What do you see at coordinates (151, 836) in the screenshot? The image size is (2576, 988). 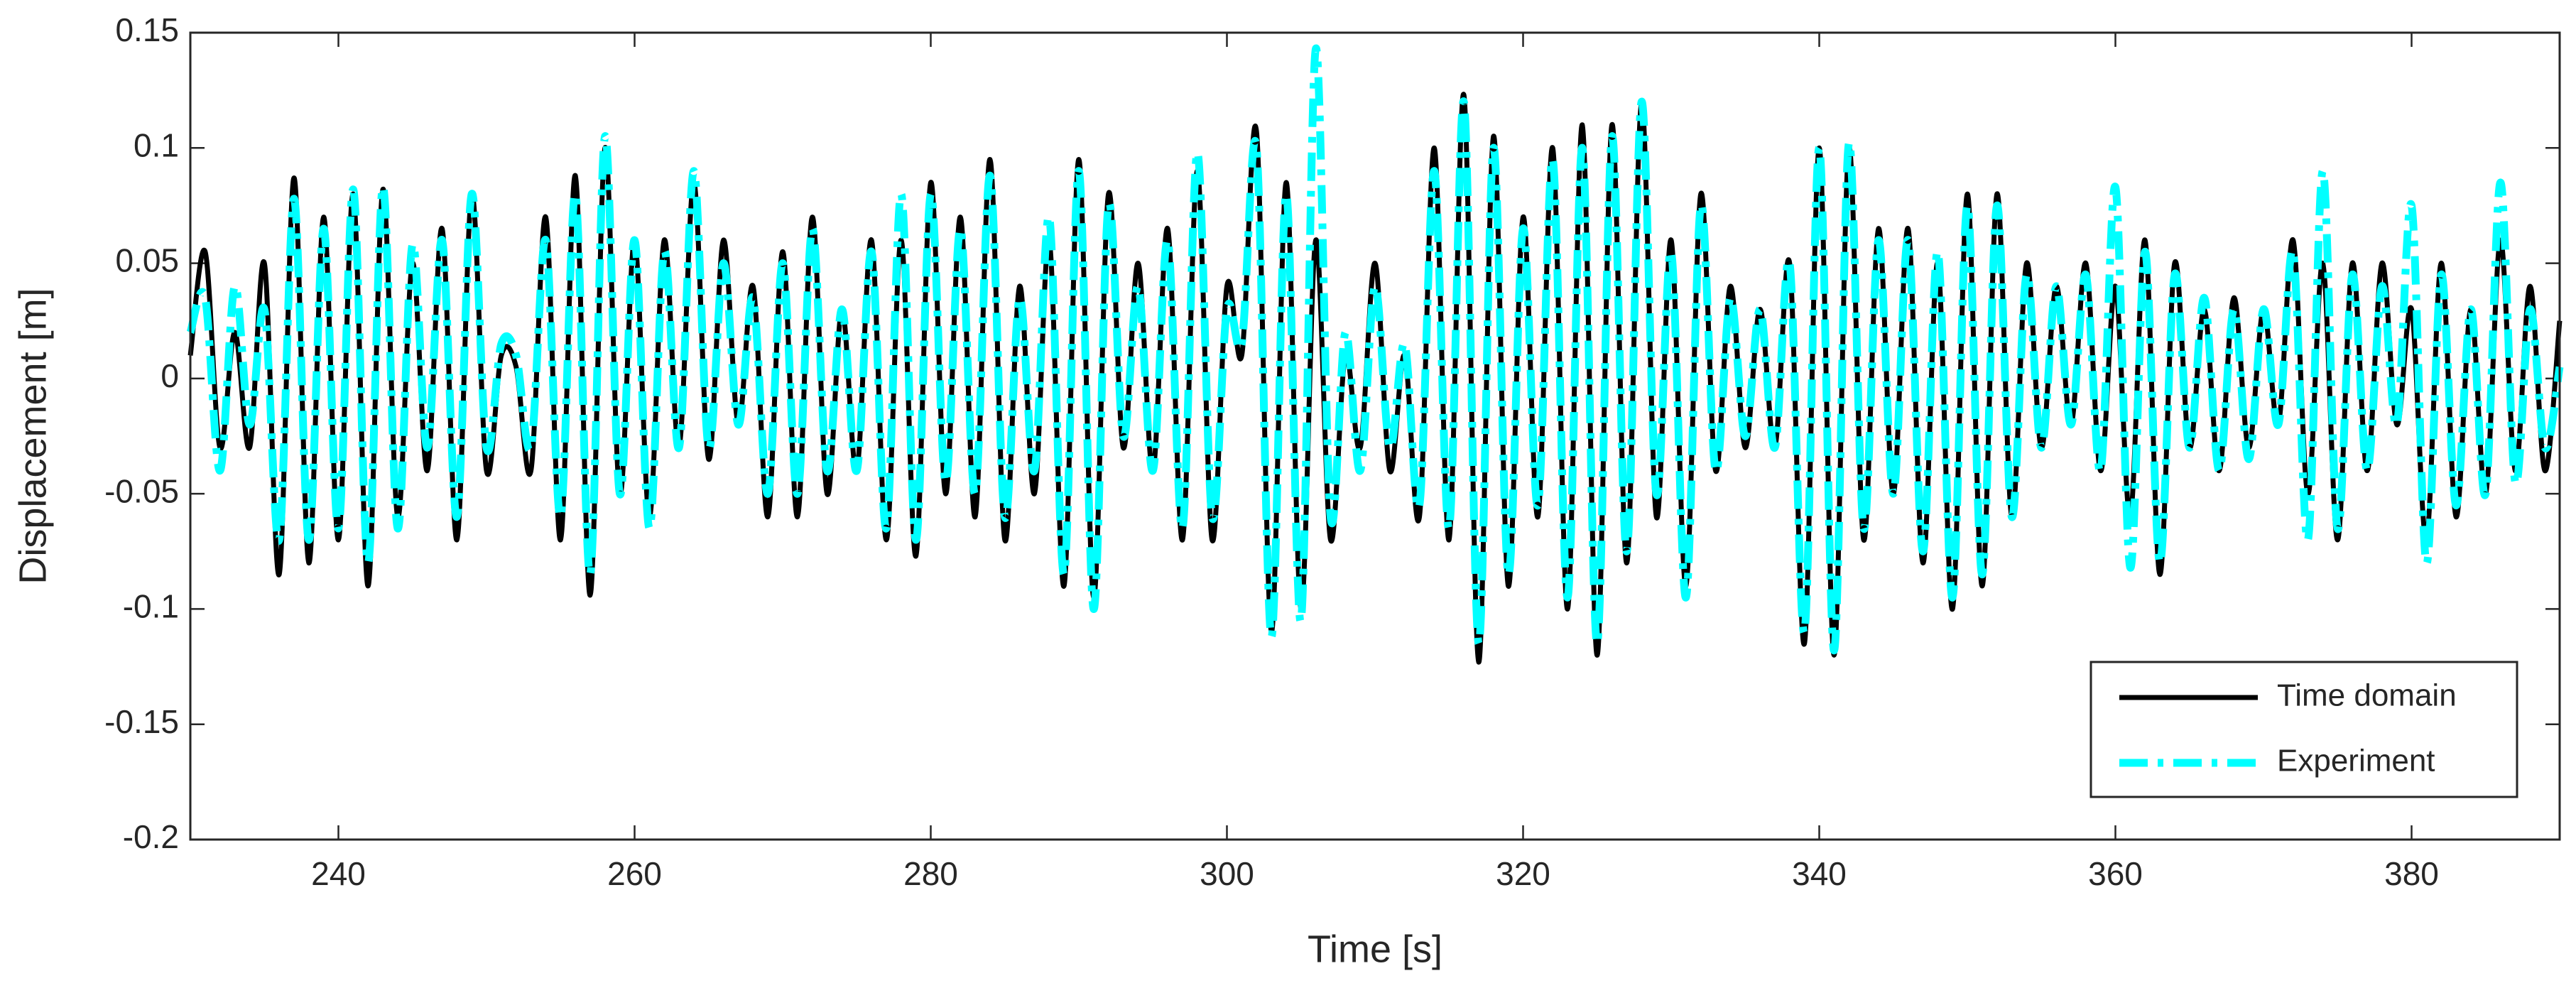 I see `y-tick-label: -0.2` at bounding box center [151, 836].